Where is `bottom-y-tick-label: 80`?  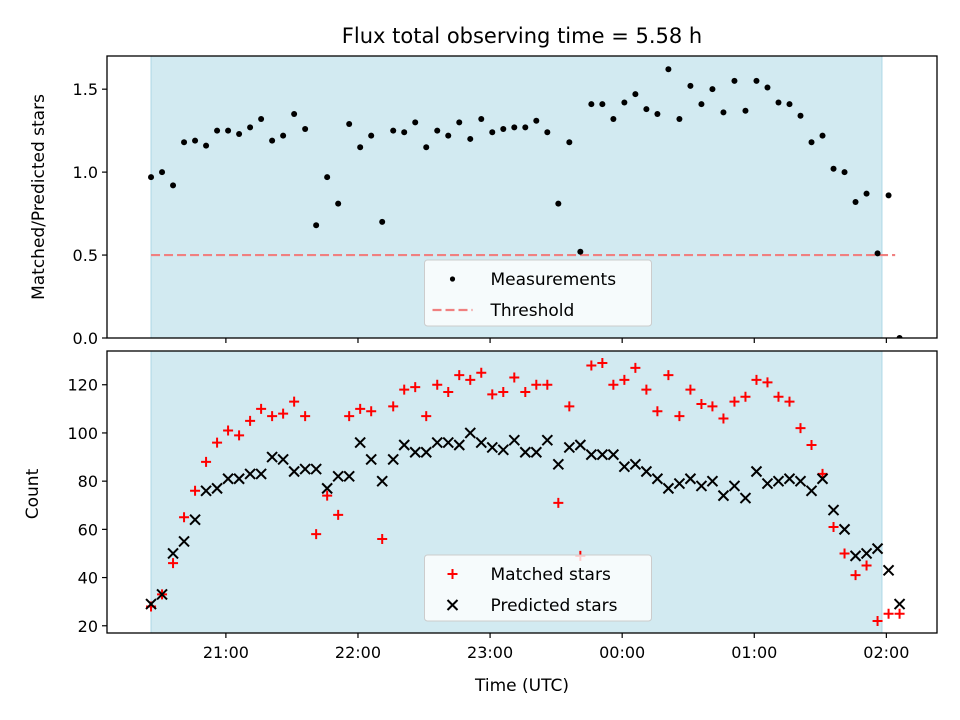
bottom-y-tick-label: 80 is located at coordinates (88, 481).